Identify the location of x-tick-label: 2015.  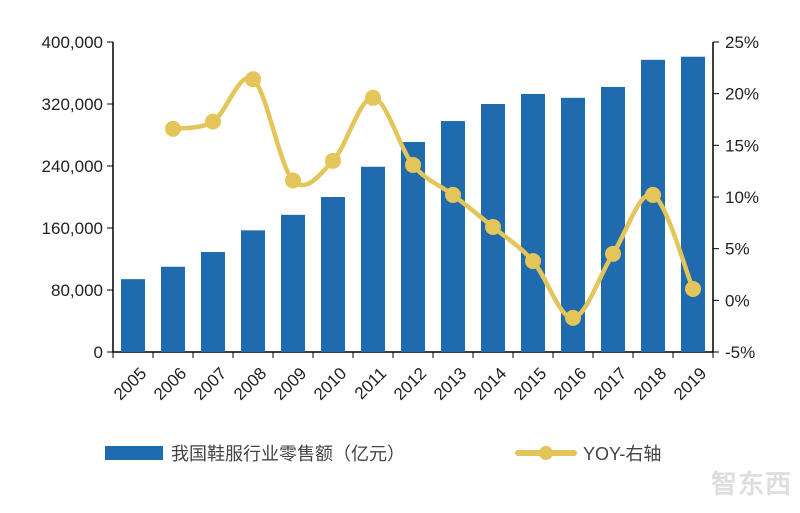
(530, 384).